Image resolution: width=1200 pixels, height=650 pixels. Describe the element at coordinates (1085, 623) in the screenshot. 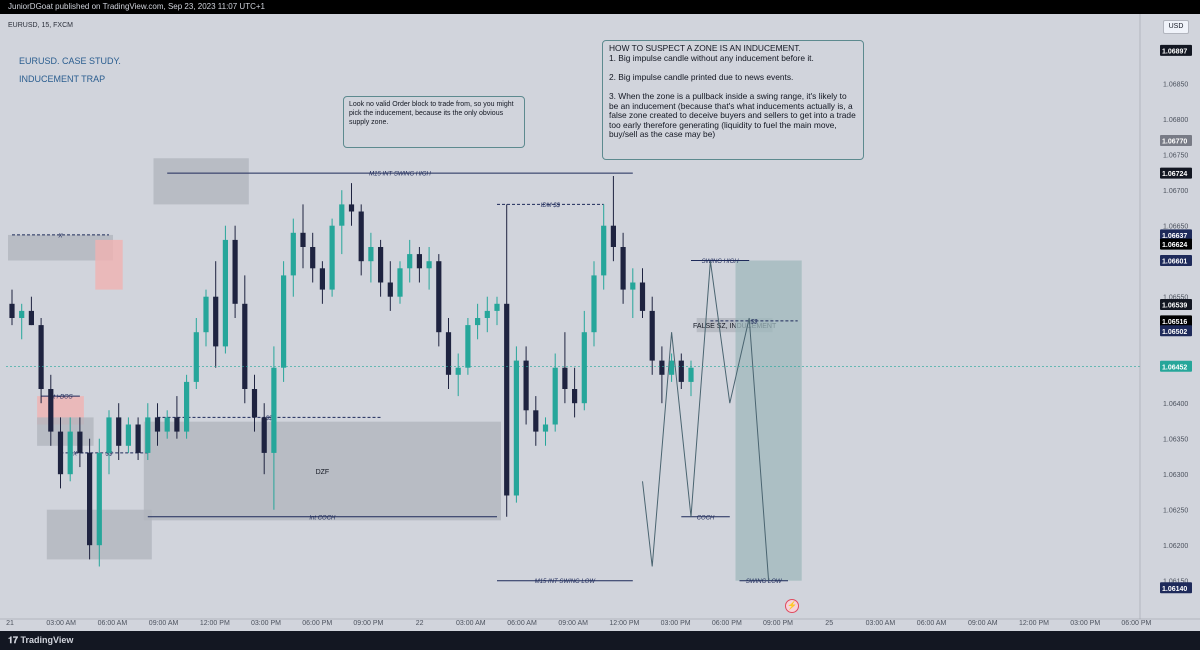

I see `x-tick-label: 03:00 PM` at that location.